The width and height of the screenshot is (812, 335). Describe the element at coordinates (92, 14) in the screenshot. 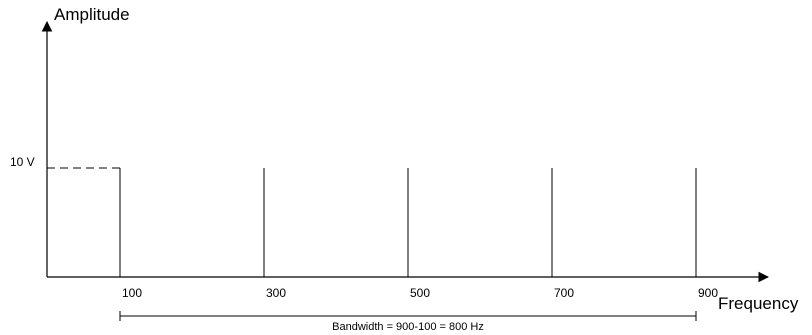

I see `y-axis-title: Amplitude` at that location.